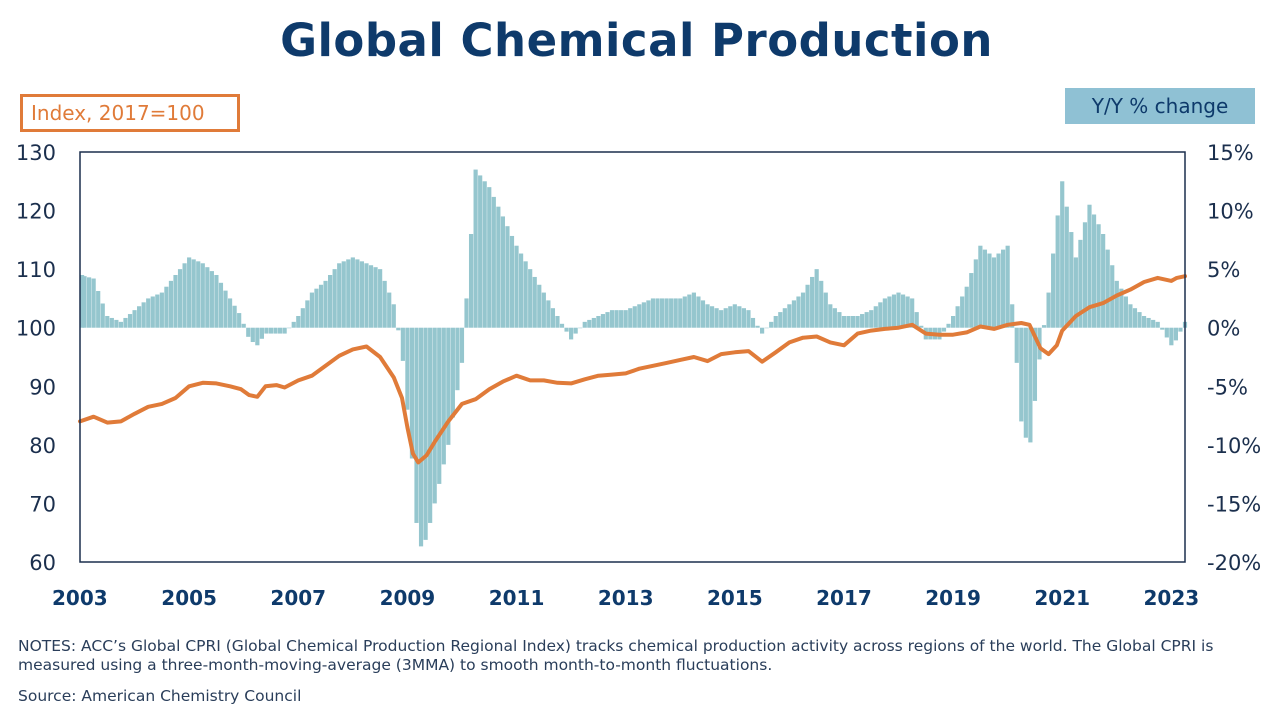 Image resolution: width=1273 pixels, height=710 pixels. Describe the element at coordinates (36, 270) in the screenshot. I see `left-tick-label: 110` at that location.